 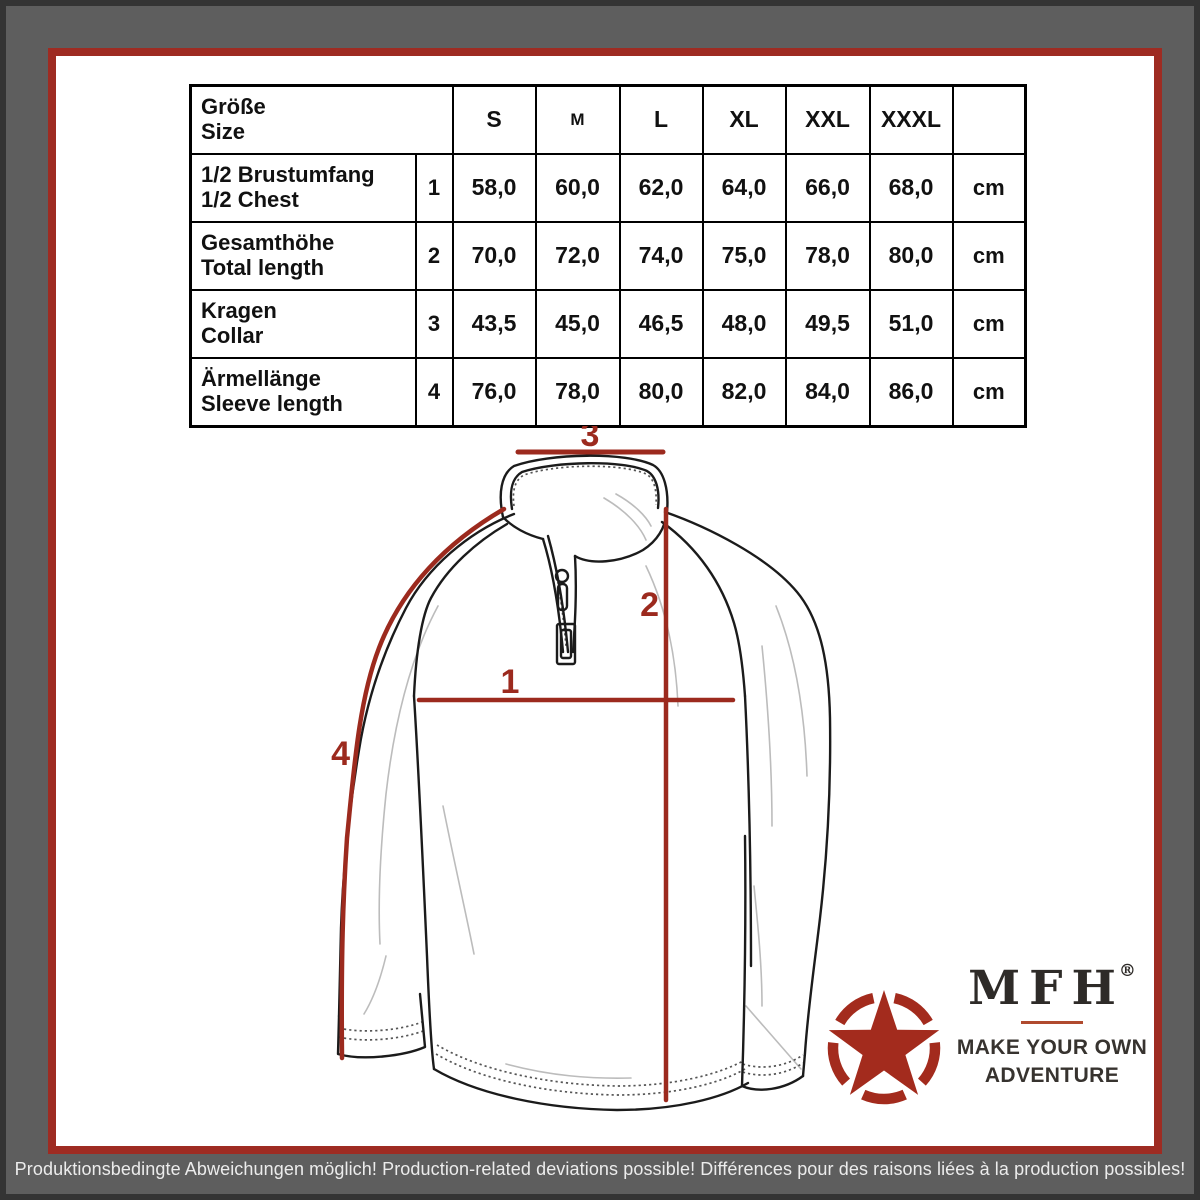 I want to click on measurement-value-cell: 43,5, so click(x=494, y=324).